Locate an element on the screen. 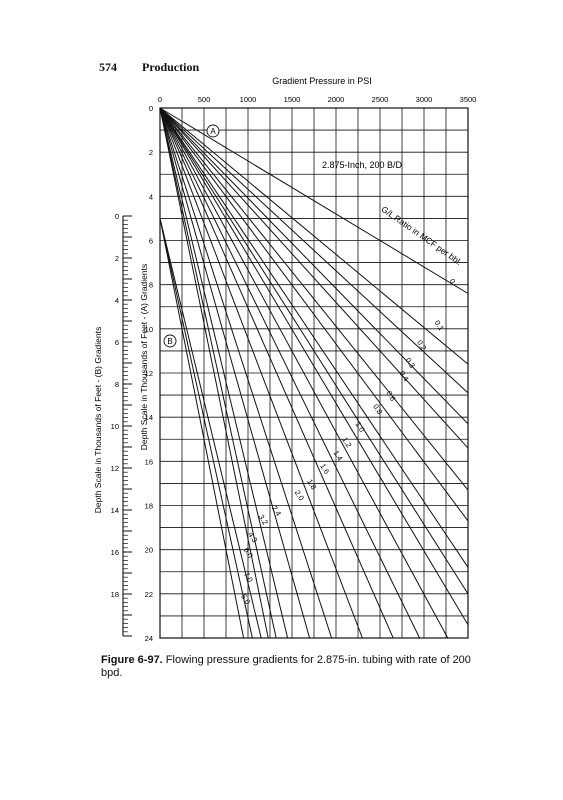  x-tick-label: 2500 is located at coordinates (380, 99).